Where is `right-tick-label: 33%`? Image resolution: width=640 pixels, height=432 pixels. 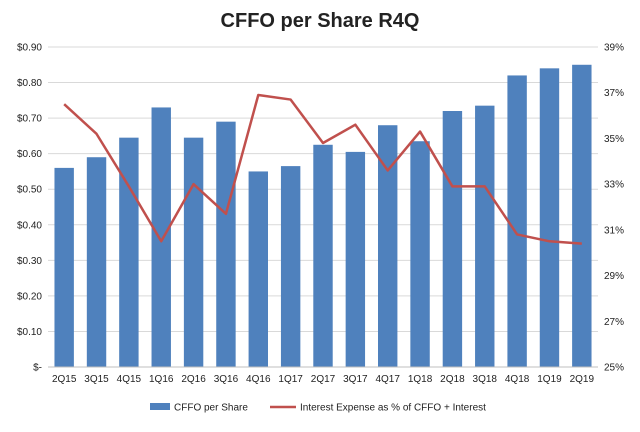
right-tick-label: 33% is located at coordinates (614, 185).